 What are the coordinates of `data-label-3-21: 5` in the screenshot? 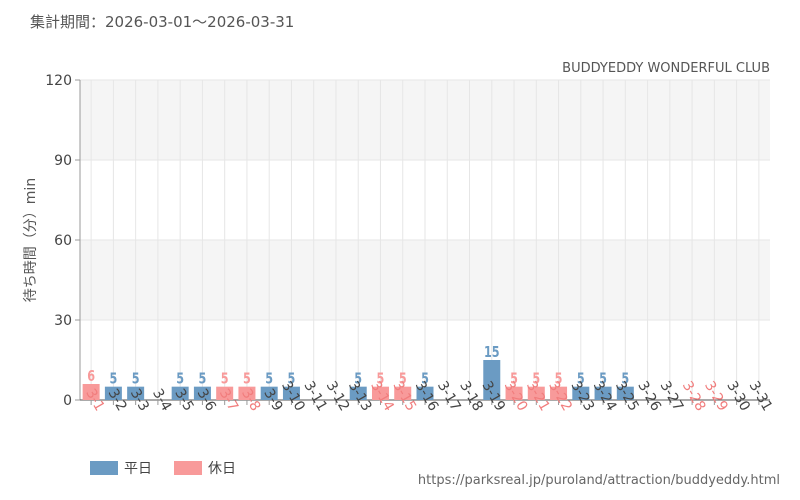 It's located at (536, 379).